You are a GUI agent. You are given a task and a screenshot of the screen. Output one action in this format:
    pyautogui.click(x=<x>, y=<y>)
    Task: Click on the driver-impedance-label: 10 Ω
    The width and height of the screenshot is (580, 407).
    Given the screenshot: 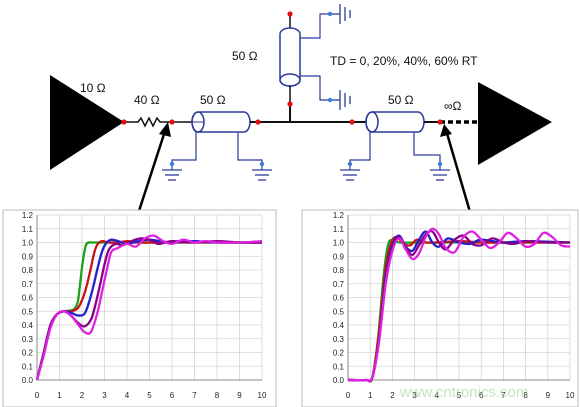 What is the action you would take?
    pyautogui.click(x=93, y=88)
    